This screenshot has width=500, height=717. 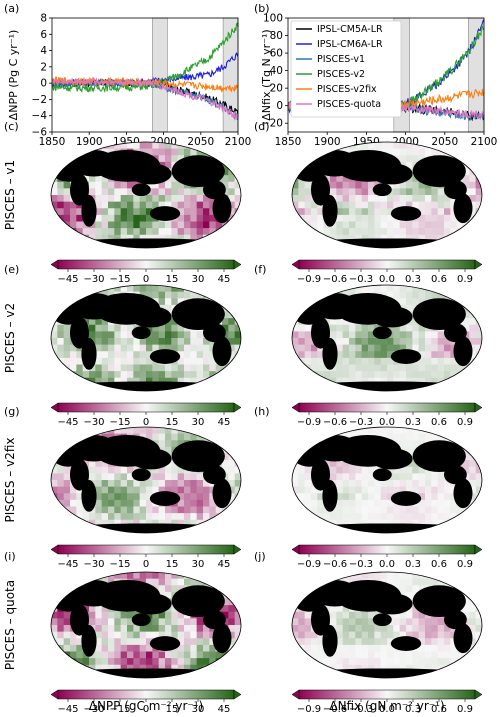 What do you see at coordinates (295, 694) in the screenshot?
I see `colorbar-extend-min` at bounding box center [295, 694].